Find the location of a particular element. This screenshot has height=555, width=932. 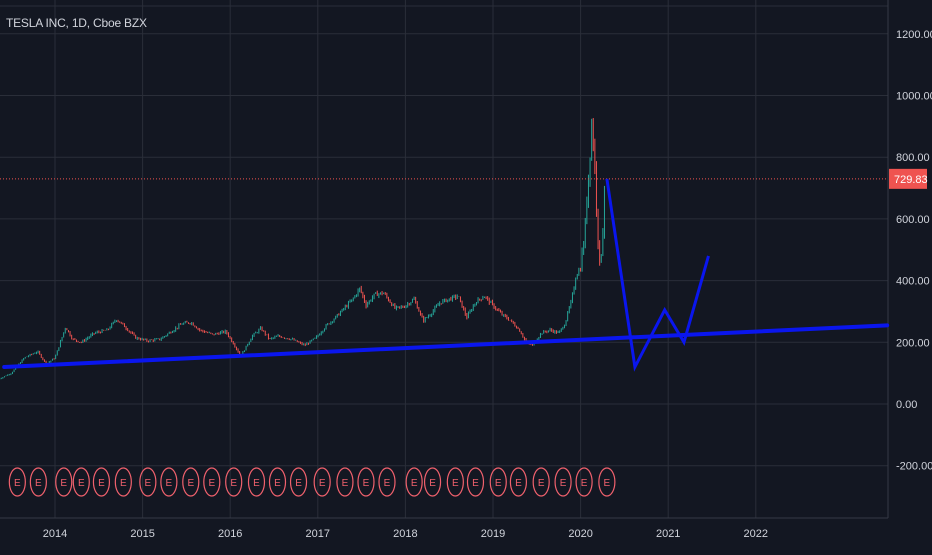

y-tick-label: 200.00 is located at coordinates (913, 343).